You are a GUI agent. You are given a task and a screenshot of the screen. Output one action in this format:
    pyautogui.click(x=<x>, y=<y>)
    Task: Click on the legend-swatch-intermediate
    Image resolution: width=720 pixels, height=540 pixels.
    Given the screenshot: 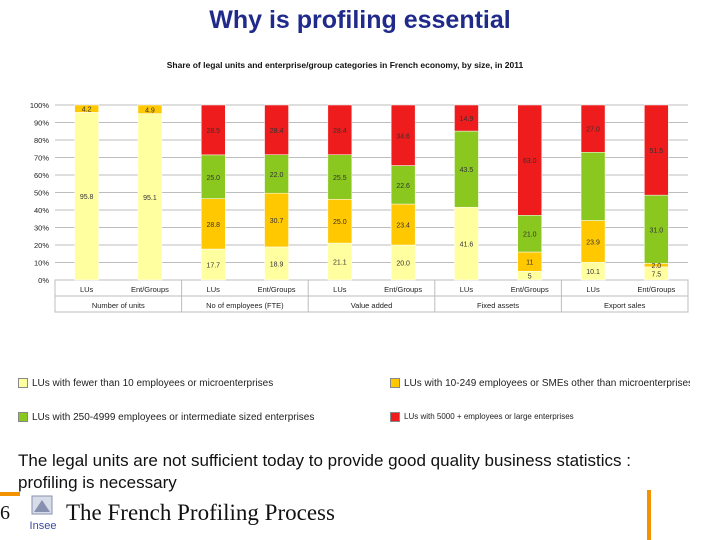 What is the action you would take?
    pyautogui.click(x=23, y=417)
    